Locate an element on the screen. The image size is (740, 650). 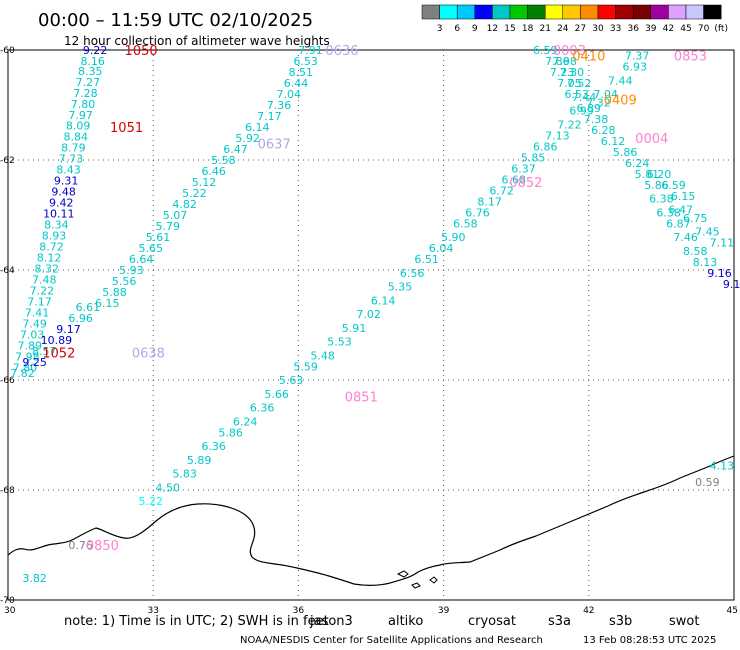
mission-name: jason3 is located at coordinates (331, 621).